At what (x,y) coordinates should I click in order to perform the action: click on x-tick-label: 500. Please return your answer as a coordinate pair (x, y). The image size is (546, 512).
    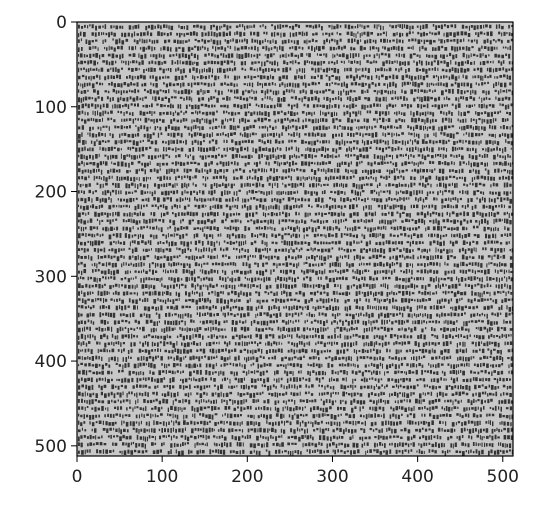
    Looking at the image, I should click on (503, 477).